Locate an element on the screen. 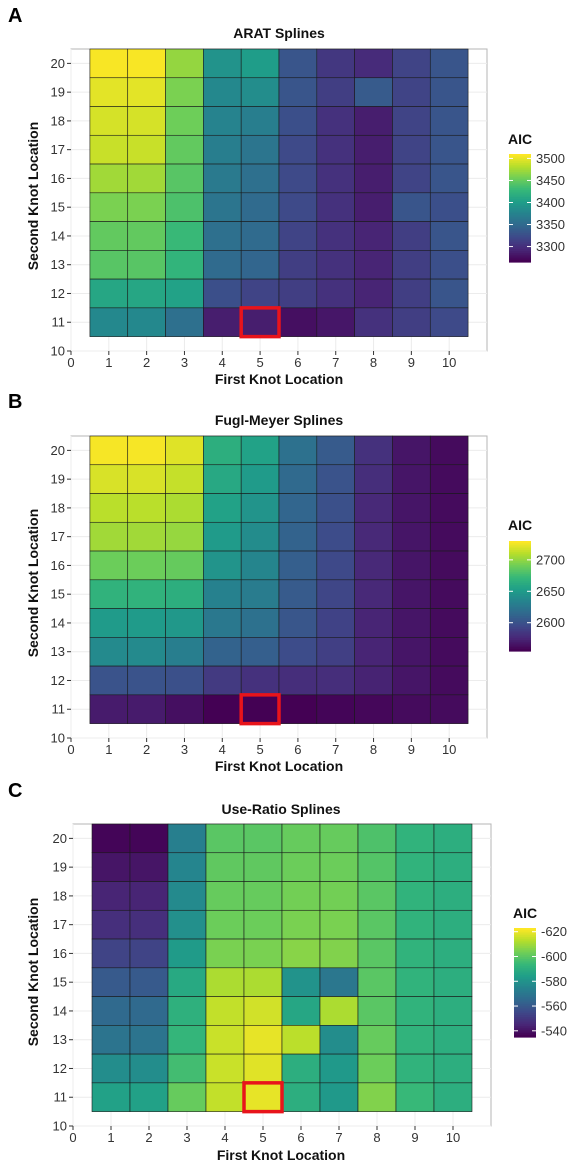 The image size is (582, 1172). y-tick-label: 12 is located at coordinates (58, 293).